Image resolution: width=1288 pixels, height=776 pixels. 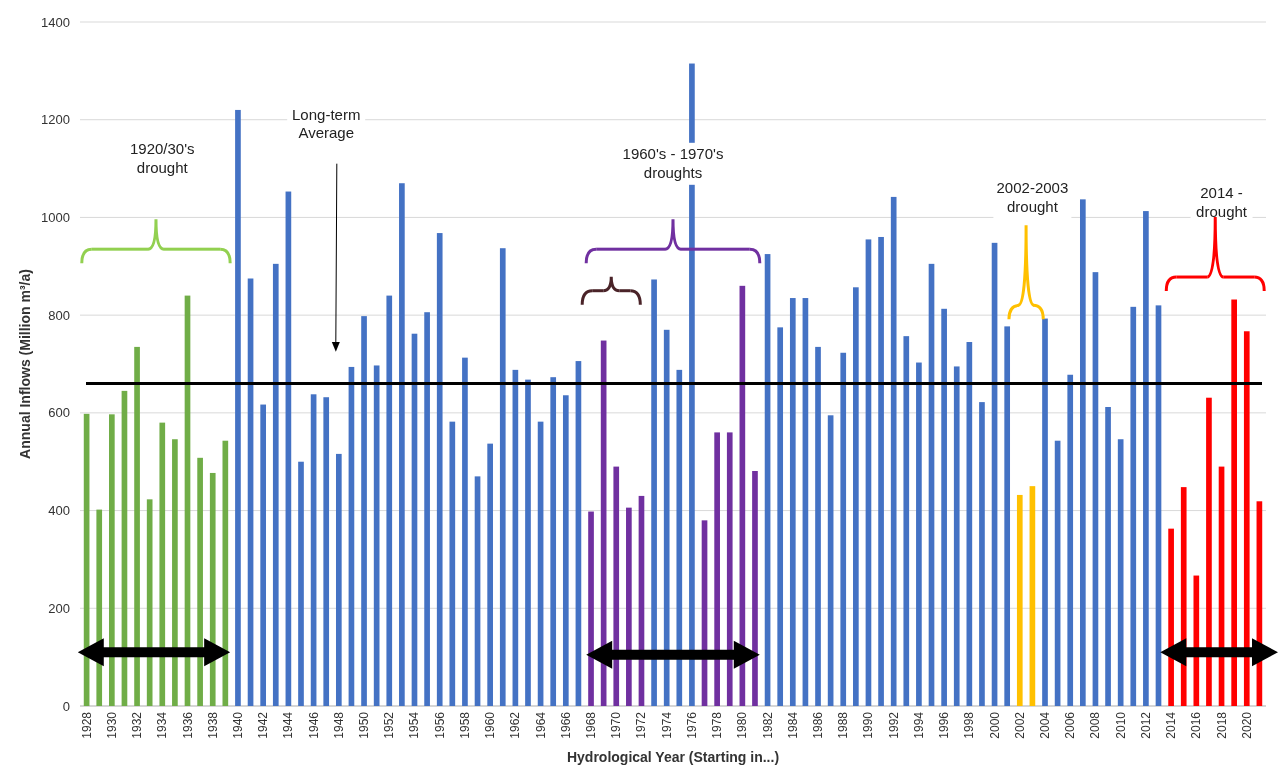 I want to click on x-tick-label: 1978, so click(x=717, y=725).